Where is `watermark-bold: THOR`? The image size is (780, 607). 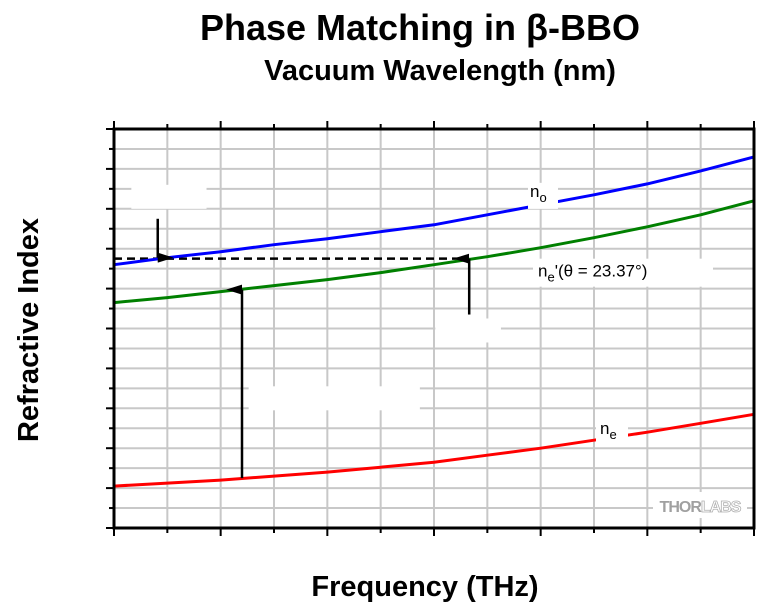
watermark-bold: THOR is located at coordinates (681, 507).